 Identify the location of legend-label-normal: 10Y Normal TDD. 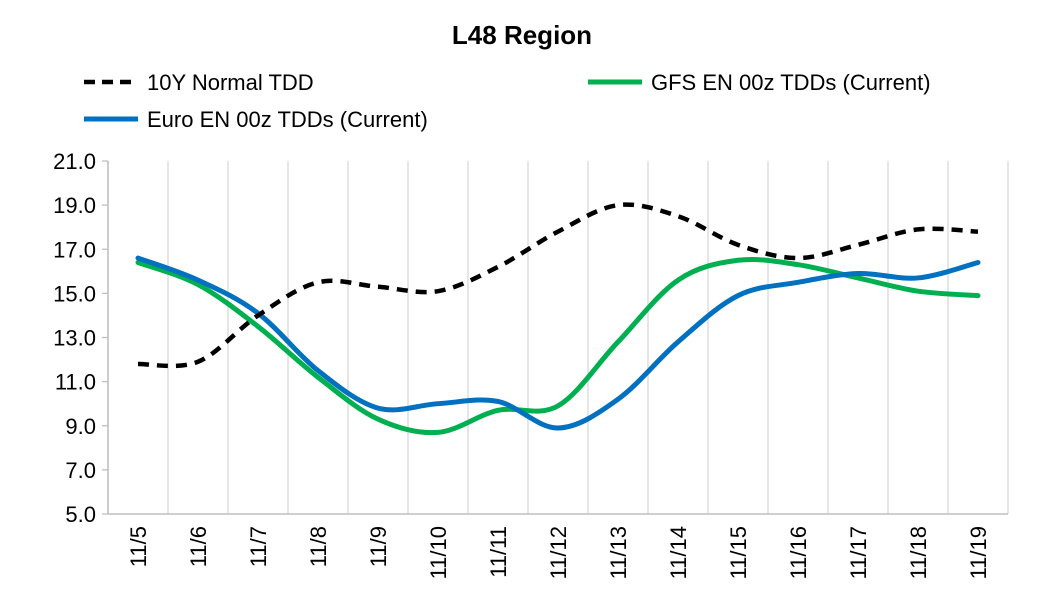
(230, 82).